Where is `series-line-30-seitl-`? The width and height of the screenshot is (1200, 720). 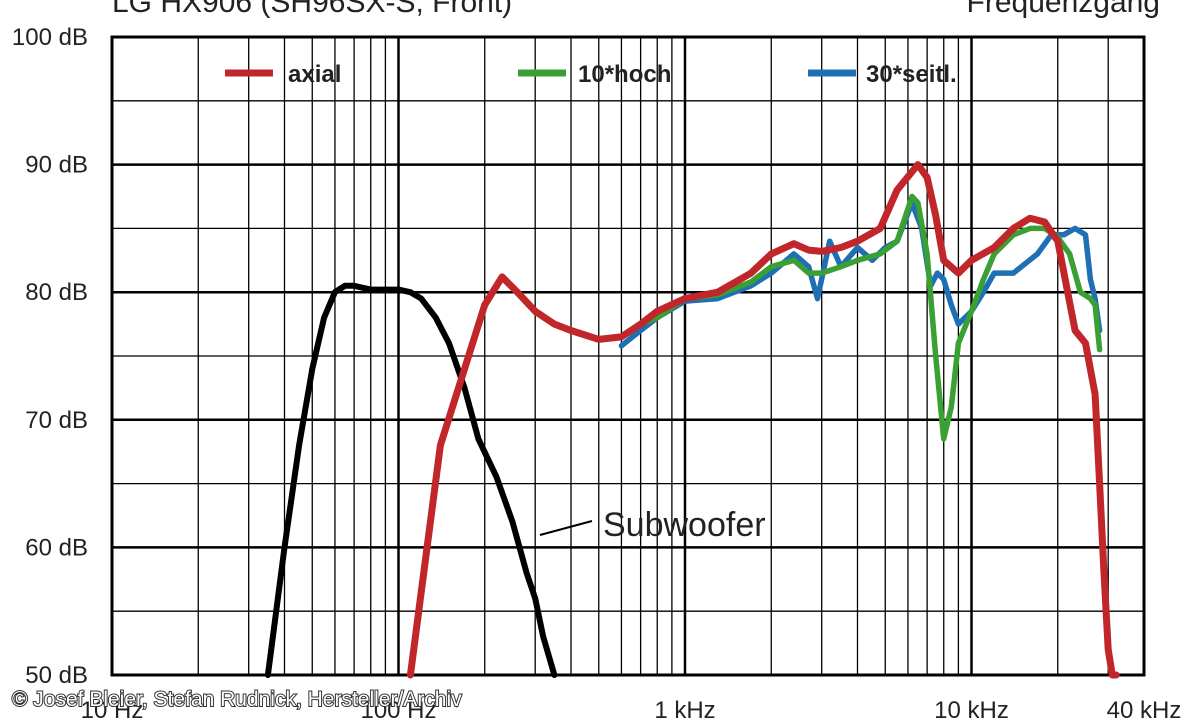 series-line-30-seitl- is located at coordinates (860, 274).